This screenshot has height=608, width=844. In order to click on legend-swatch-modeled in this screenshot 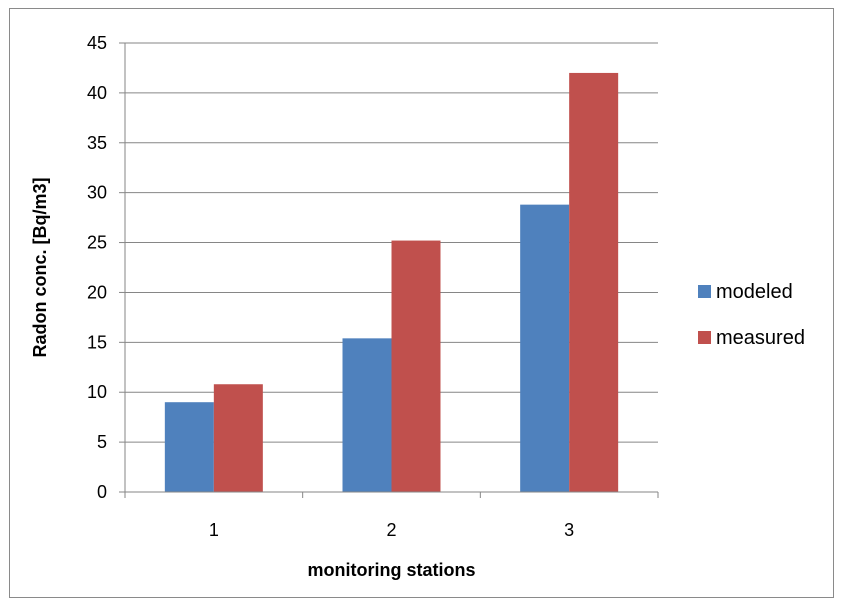, I will do `click(704, 291)`.